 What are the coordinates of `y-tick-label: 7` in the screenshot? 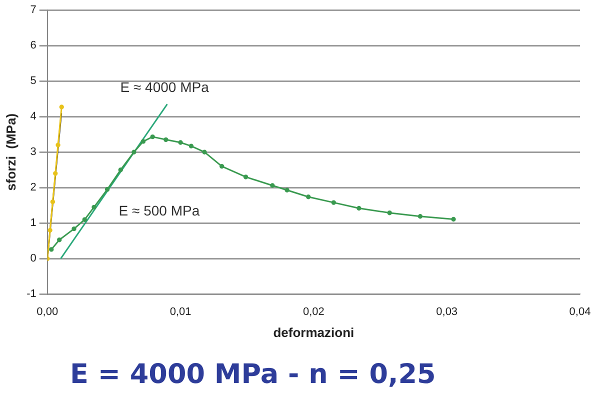 It's located at (33, 10).